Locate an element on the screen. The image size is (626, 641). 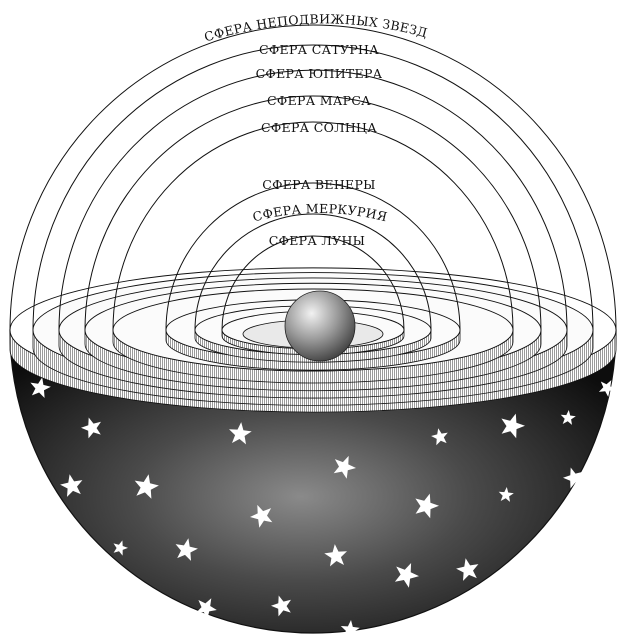
label-fixed-stars: СФЕРА НЕПОДВИЖНЫХ ЗВЕЗД is located at coordinates (315, 27).